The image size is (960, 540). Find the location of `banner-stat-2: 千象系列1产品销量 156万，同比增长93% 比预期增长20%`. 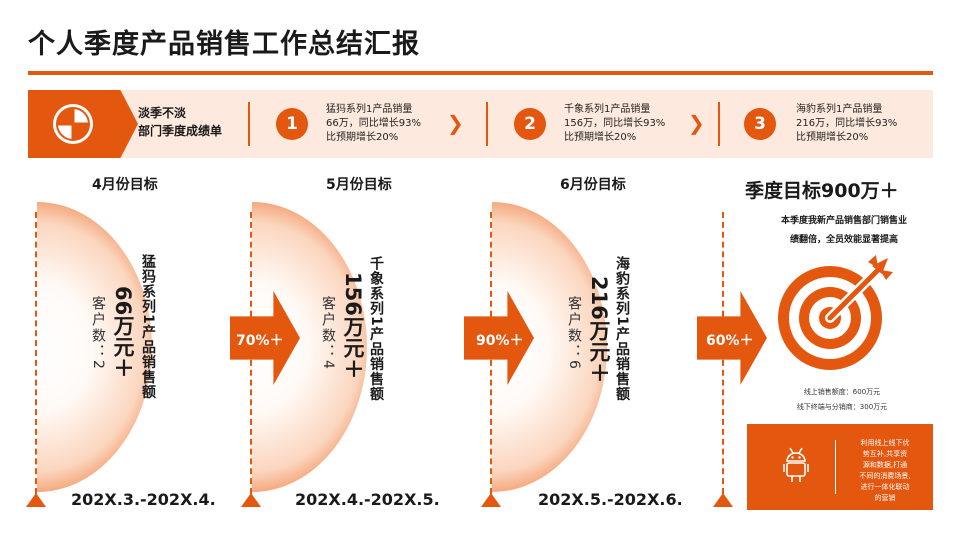

banner-stat-2: 千象系列1产品销量 156万，同比增长93% 比预期增长20% is located at coordinates (614, 124).